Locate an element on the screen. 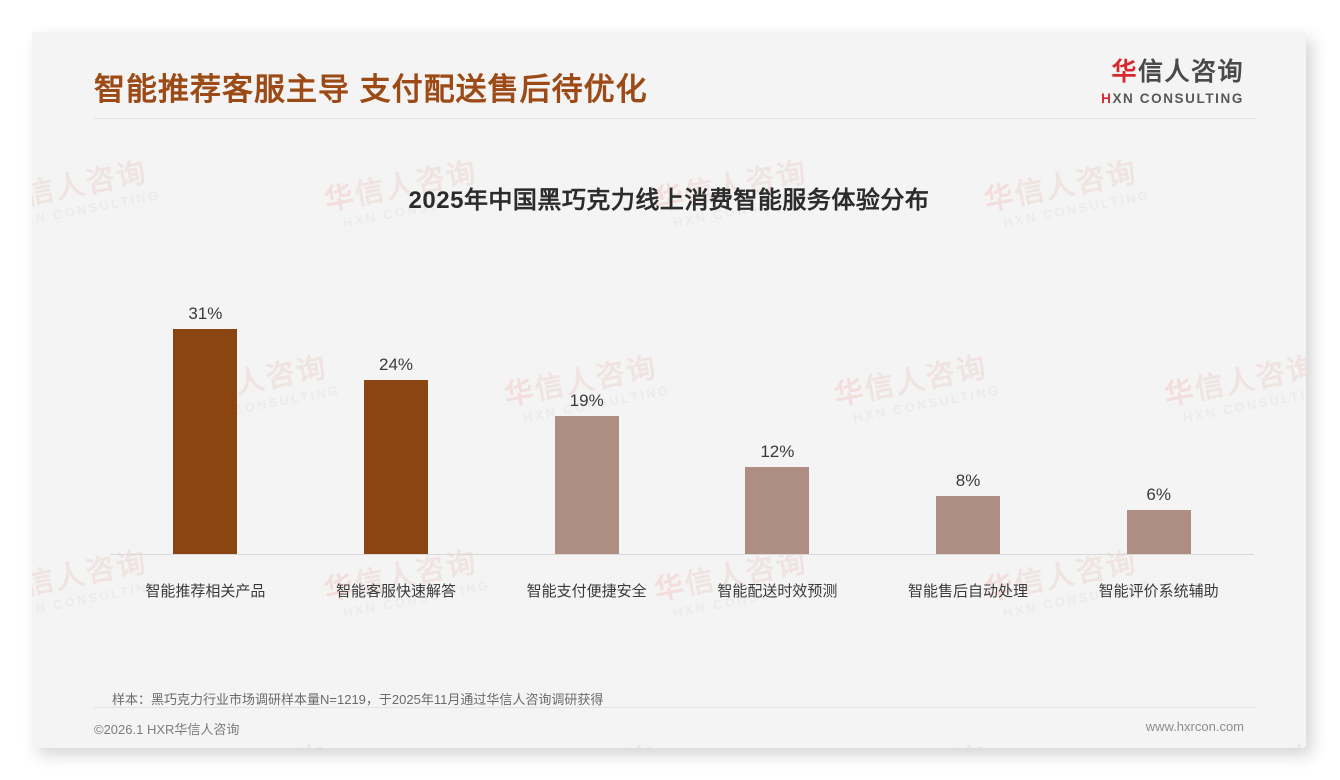  brand-logo-en-rest: XN CONSULTING is located at coordinates (1178, 98).